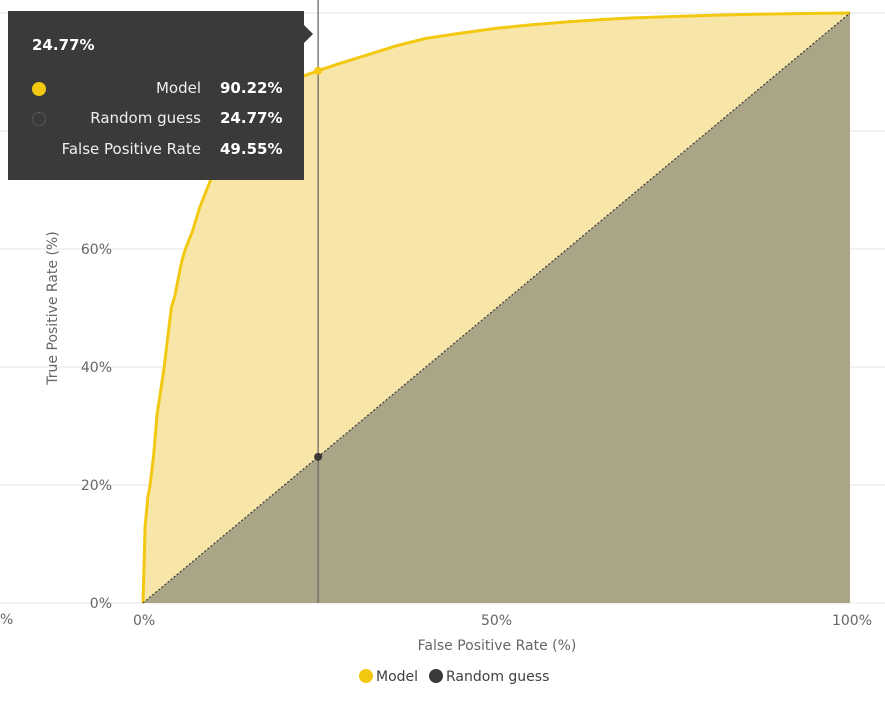 The image size is (885, 708). I want to click on legend-random-dot-icon, so click(436, 676).